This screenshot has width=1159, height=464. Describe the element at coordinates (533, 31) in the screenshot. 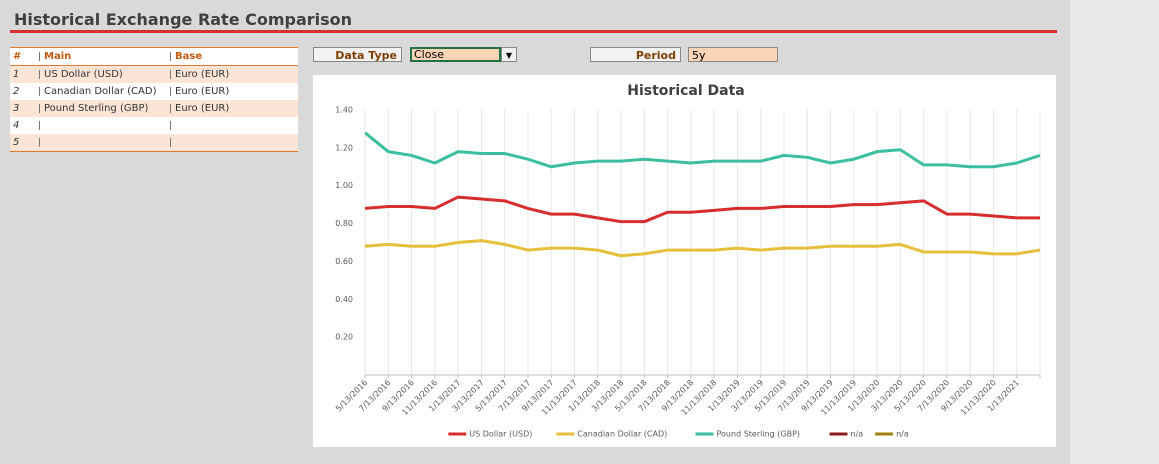

I see `title-rule` at that location.